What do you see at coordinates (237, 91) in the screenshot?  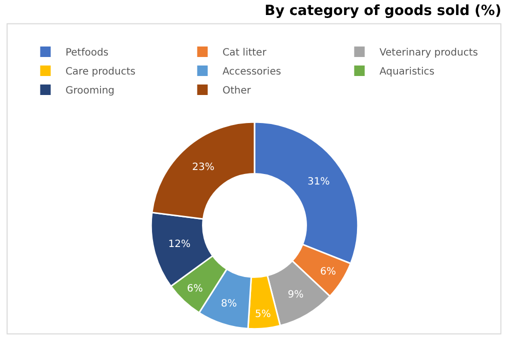 I see `legend-label: Other` at bounding box center [237, 91].